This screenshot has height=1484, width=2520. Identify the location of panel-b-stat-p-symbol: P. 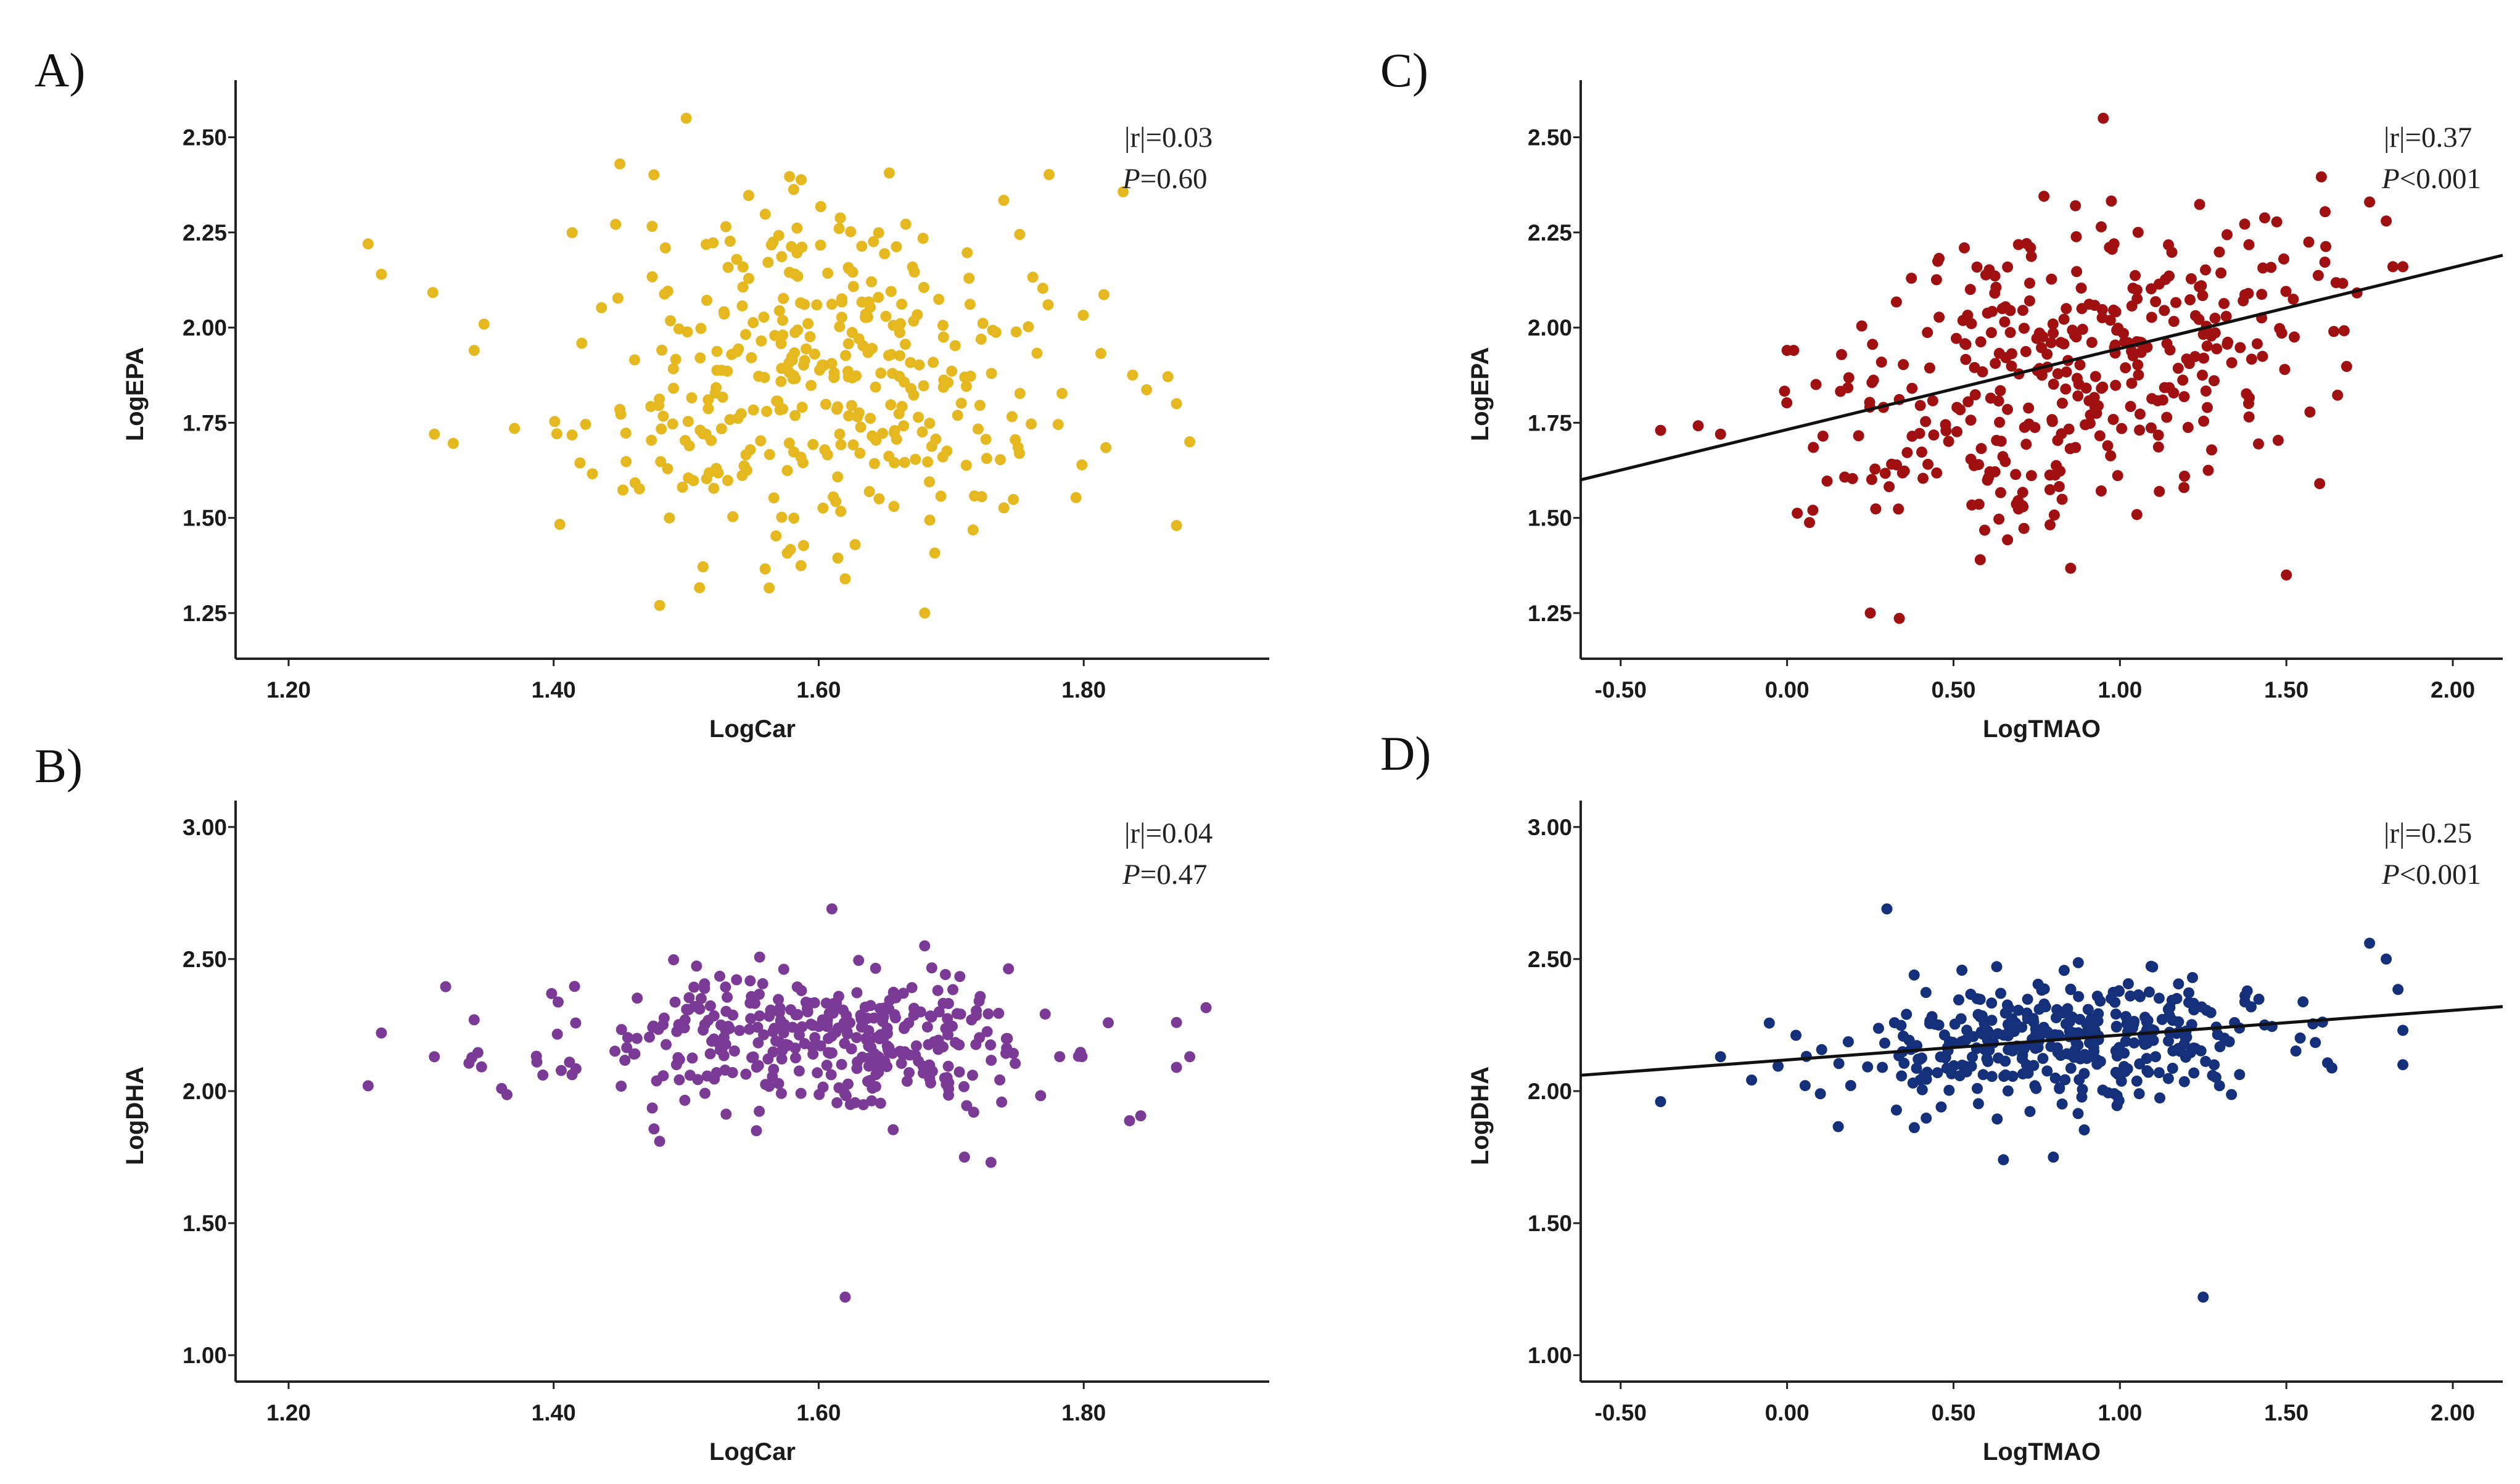
(1131, 875).